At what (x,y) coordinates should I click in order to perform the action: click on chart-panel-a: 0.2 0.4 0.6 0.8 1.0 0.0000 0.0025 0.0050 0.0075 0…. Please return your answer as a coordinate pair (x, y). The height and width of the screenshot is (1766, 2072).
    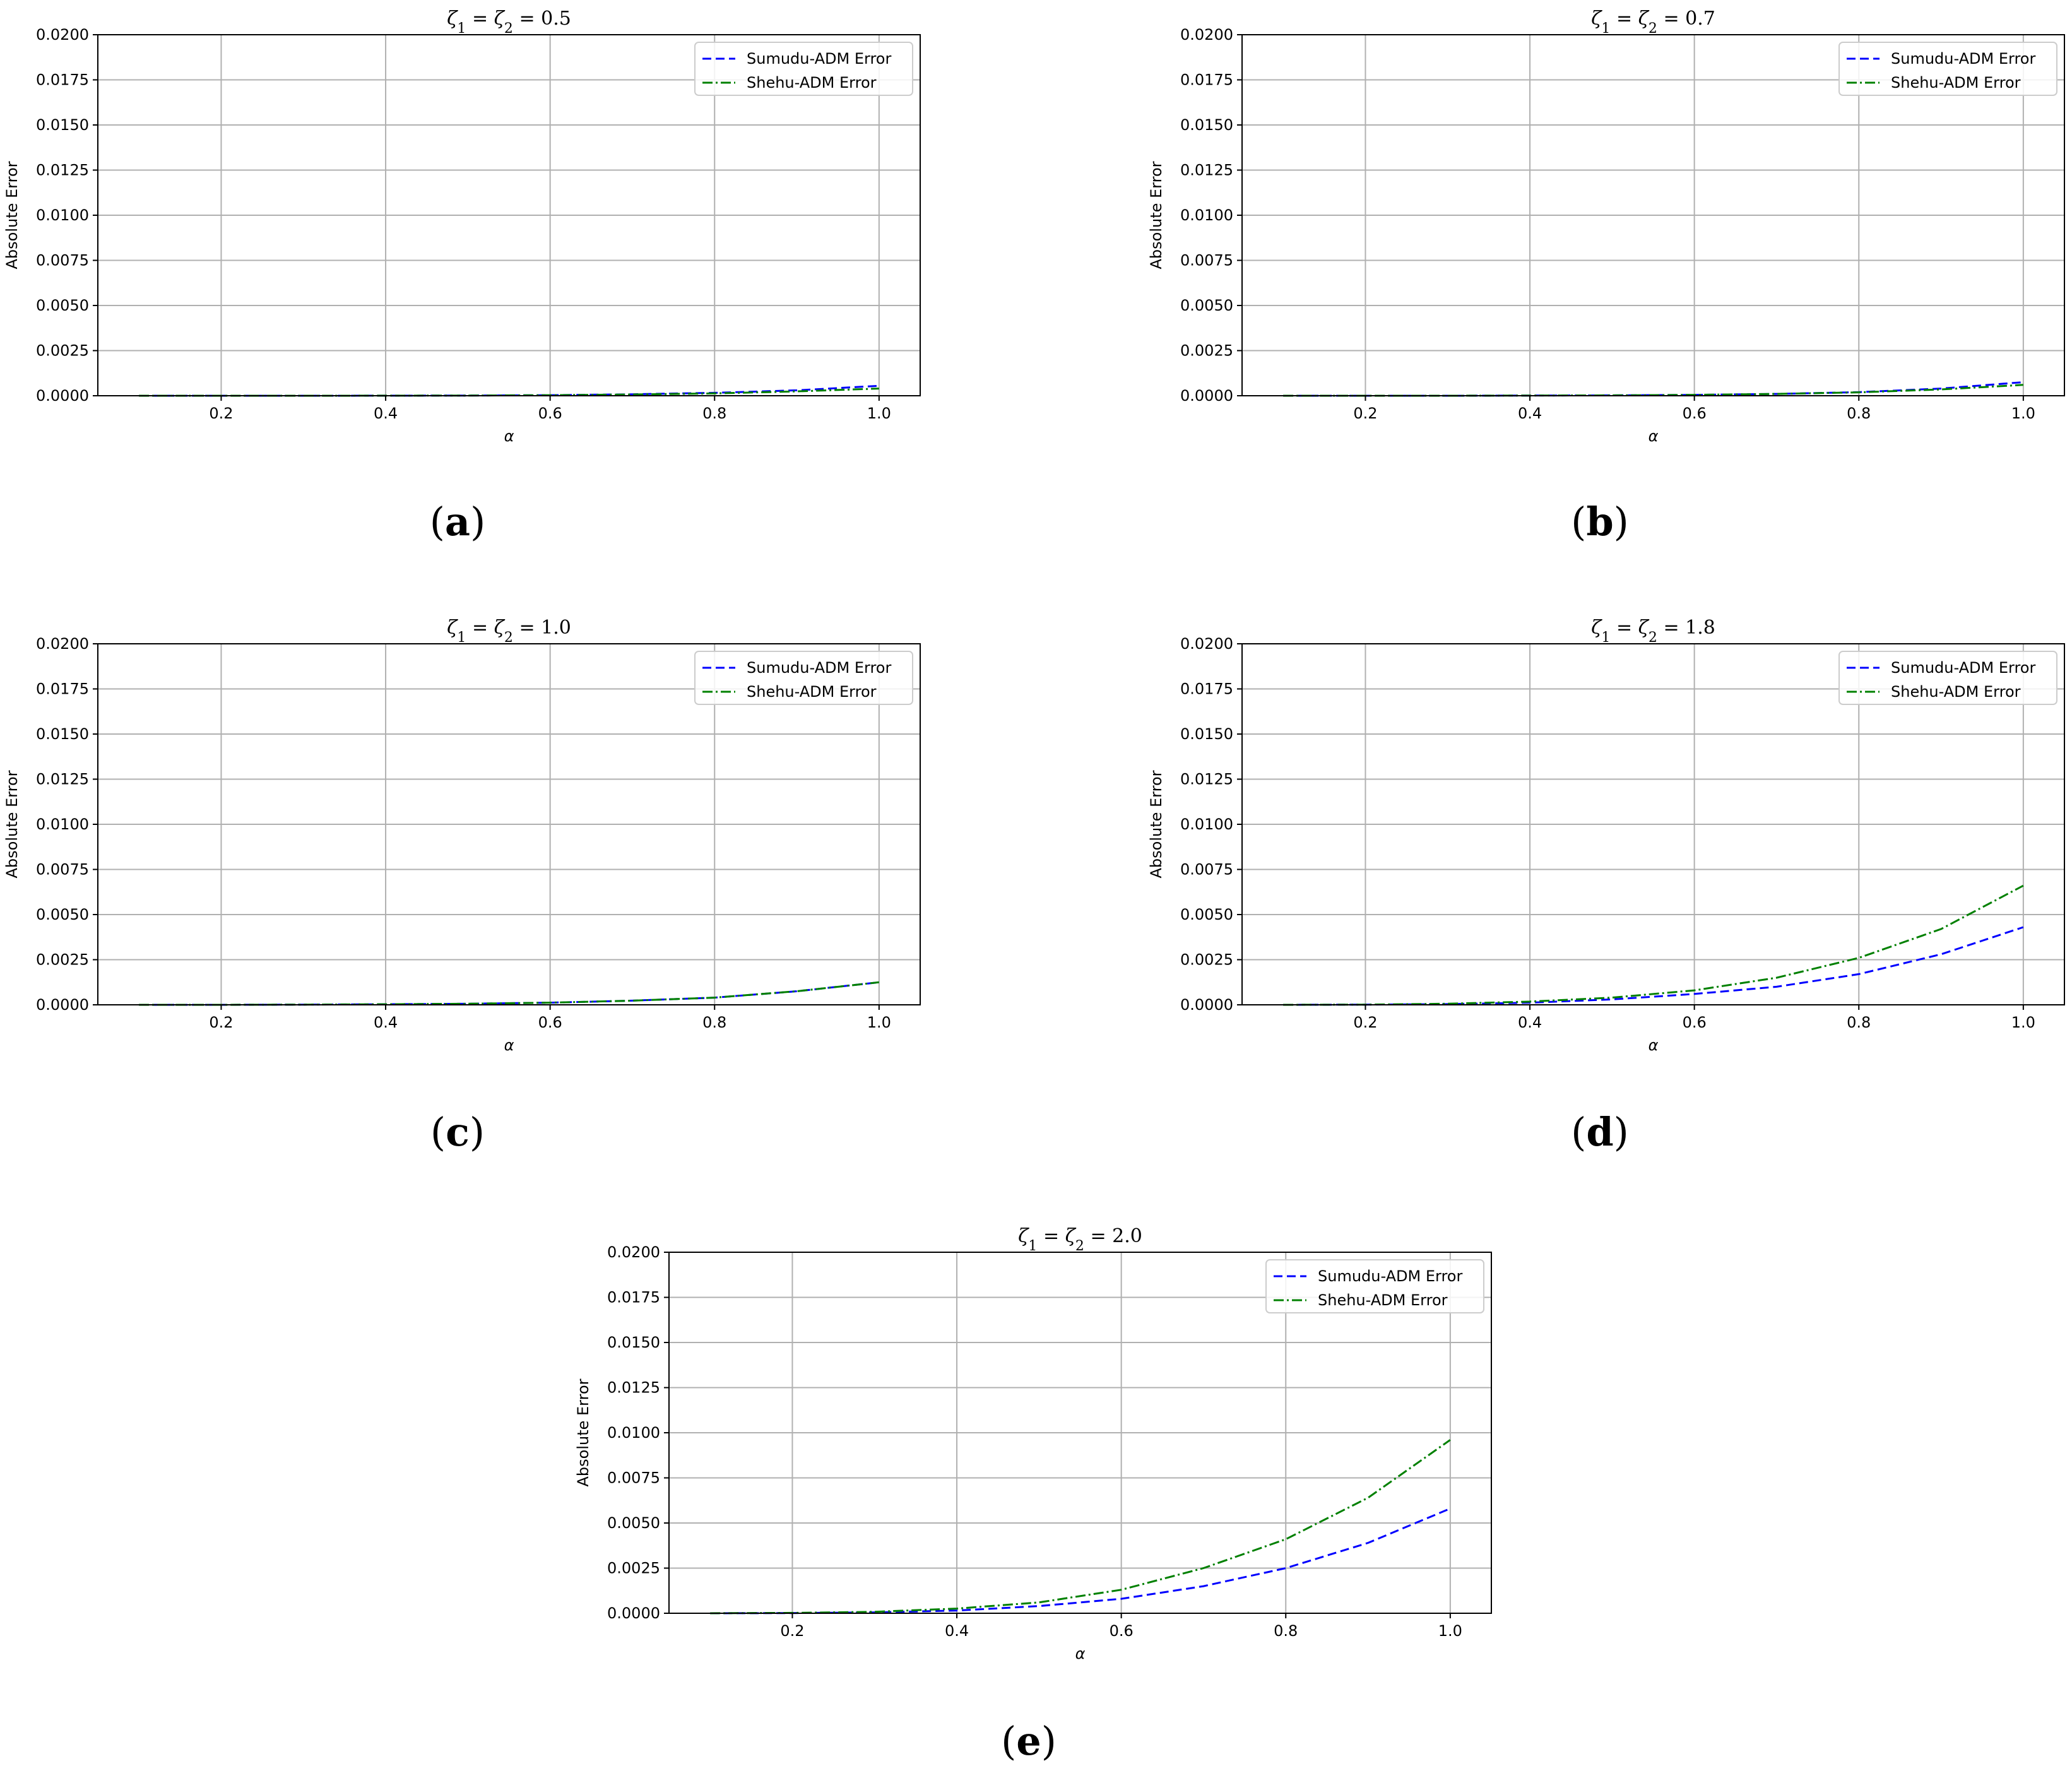
    Looking at the image, I should click on (462, 277).